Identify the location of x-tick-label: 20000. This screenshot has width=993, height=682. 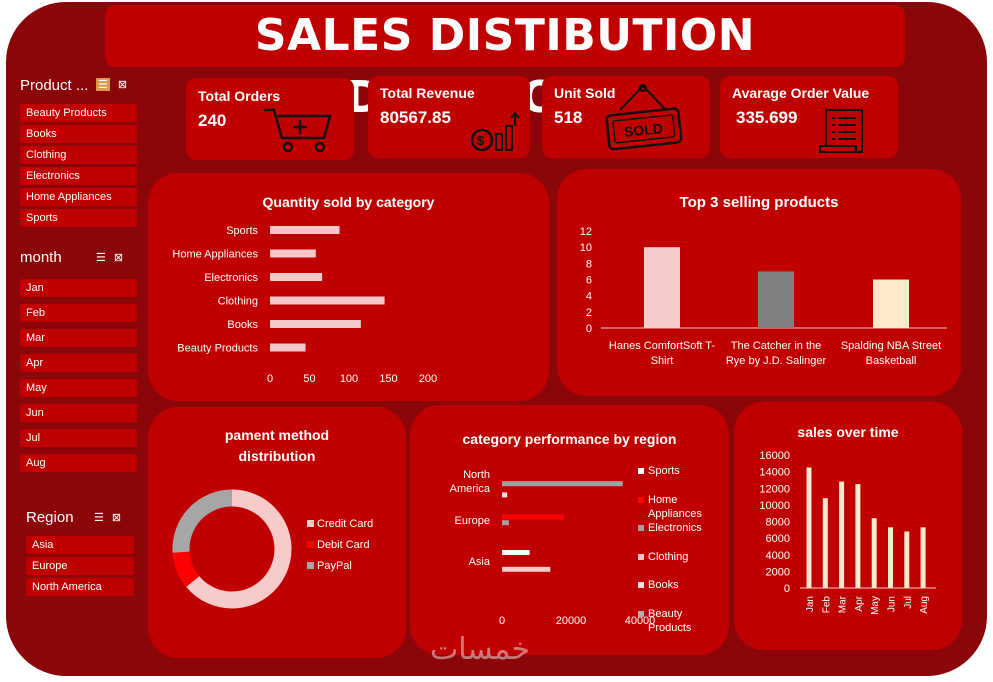
(571, 621).